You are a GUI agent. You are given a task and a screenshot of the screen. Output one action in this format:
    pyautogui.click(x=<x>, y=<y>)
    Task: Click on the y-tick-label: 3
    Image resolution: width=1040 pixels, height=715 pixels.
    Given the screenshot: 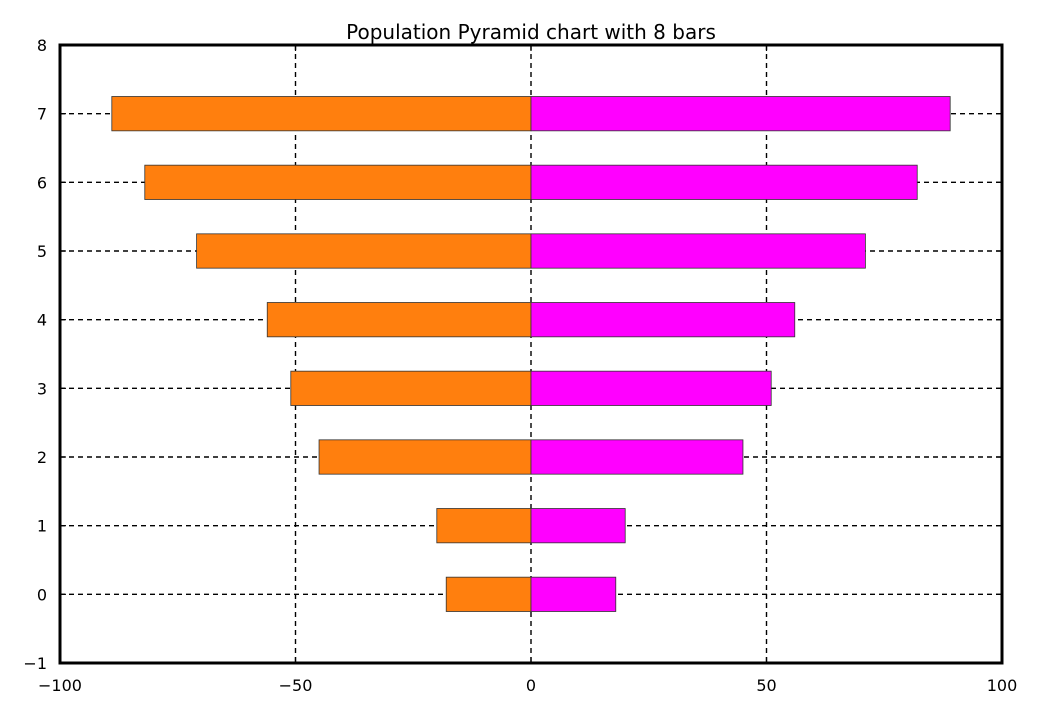 What is the action you would take?
    pyautogui.click(x=42, y=388)
    